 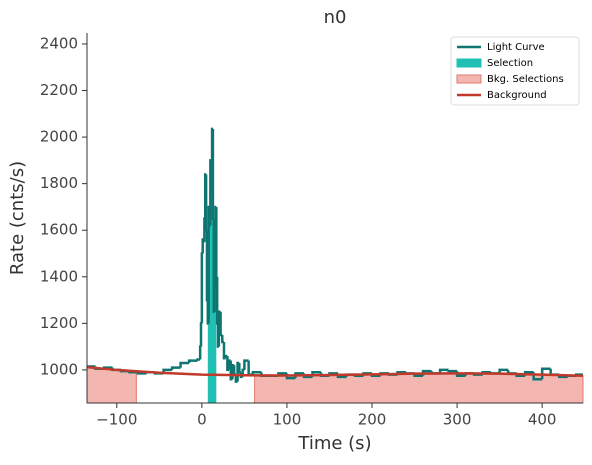 What do you see at coordinates (334, 443) in the screenshot?
I see `x-axis-label: Time (s)` at bounding box center [334, 443].